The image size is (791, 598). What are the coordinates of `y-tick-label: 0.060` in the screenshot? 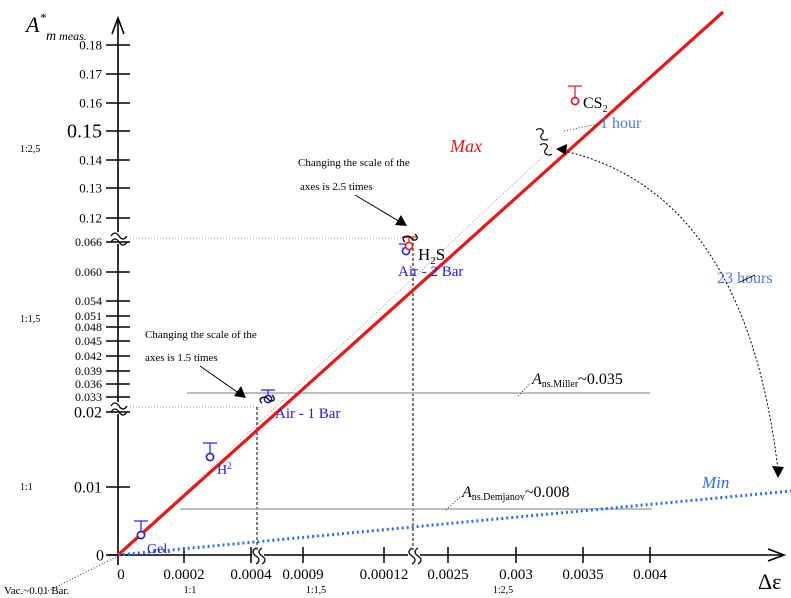 It's located at (88, 272).